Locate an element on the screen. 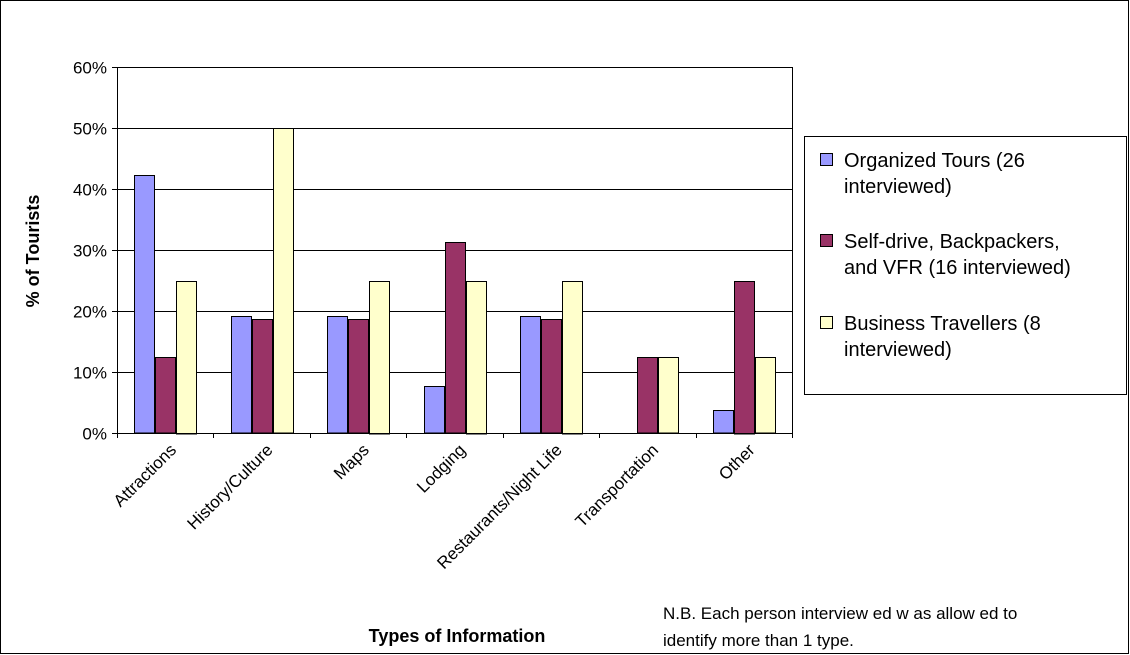 The width and height of the screenshot is (1130, 655). y-tick-label: 60% is located at coordinates (90, 68).